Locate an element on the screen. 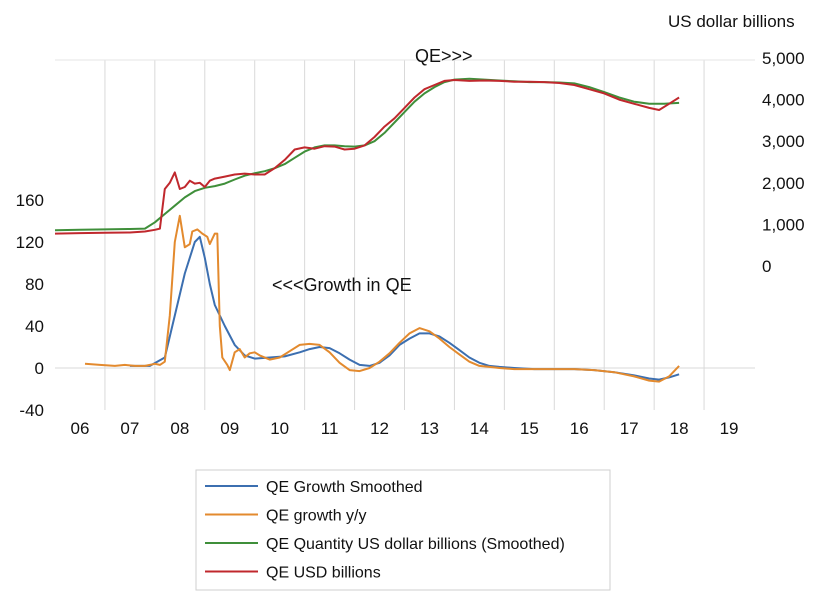 The image size is (823, 597). right-tick-label: 0 is located at coordinates (766, 266).